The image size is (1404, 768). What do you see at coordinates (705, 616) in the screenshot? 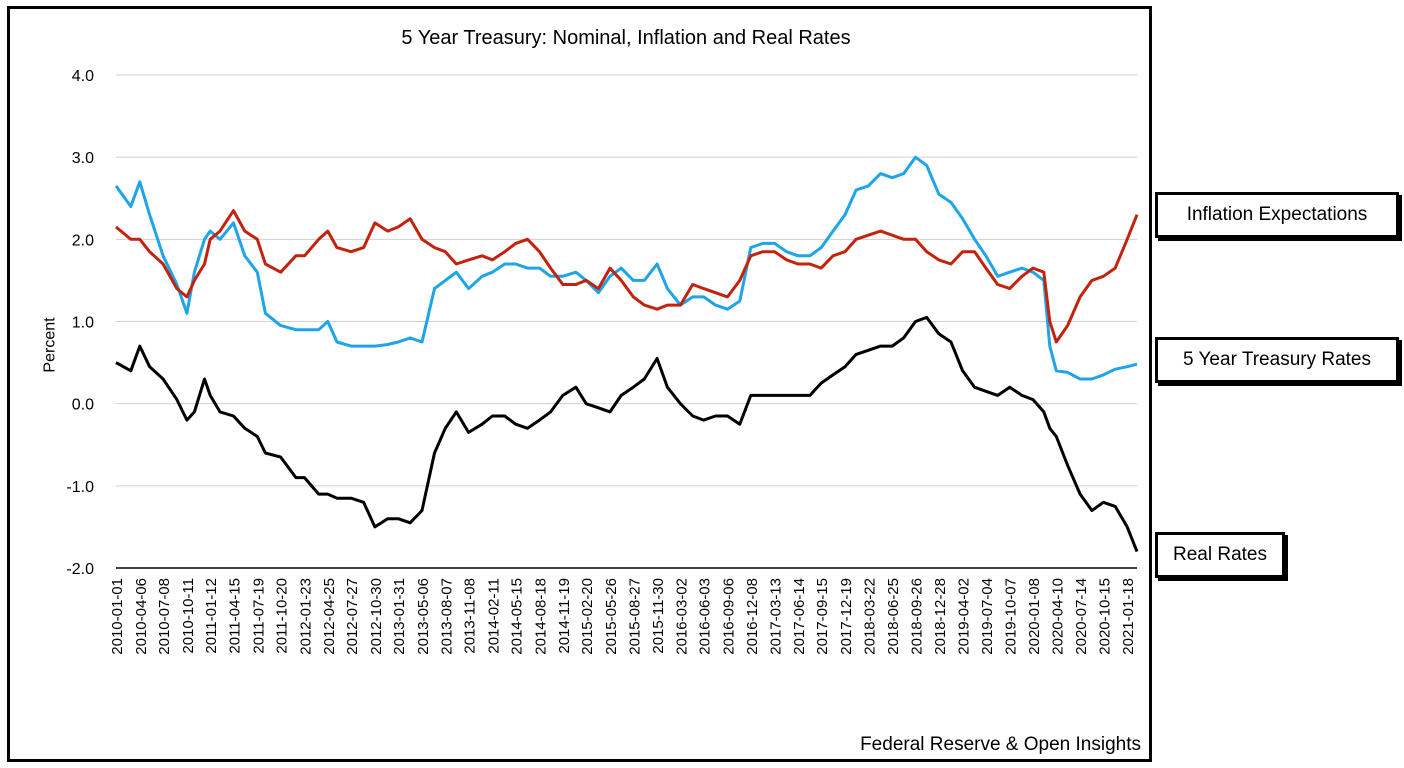
I see `x-tick-label: 2016-06-03` at bounding box center [705, 616].